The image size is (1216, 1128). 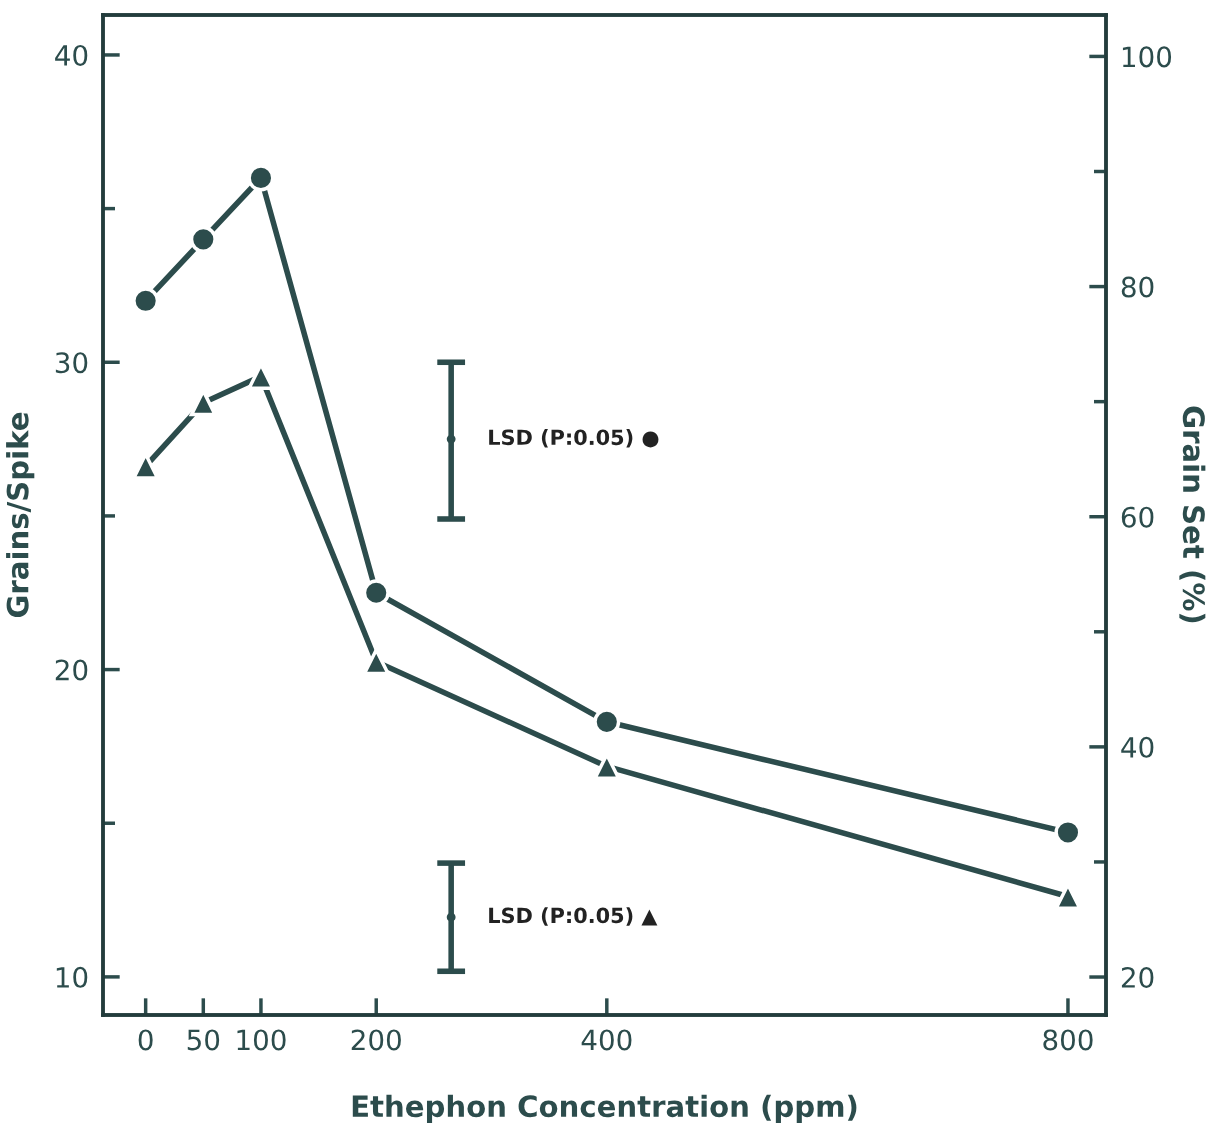 What do you see at coordinates (574, 438) in the screenshot?
I see `series-label: LSD (P:0.05) ●` at bounding box center [574, 438].